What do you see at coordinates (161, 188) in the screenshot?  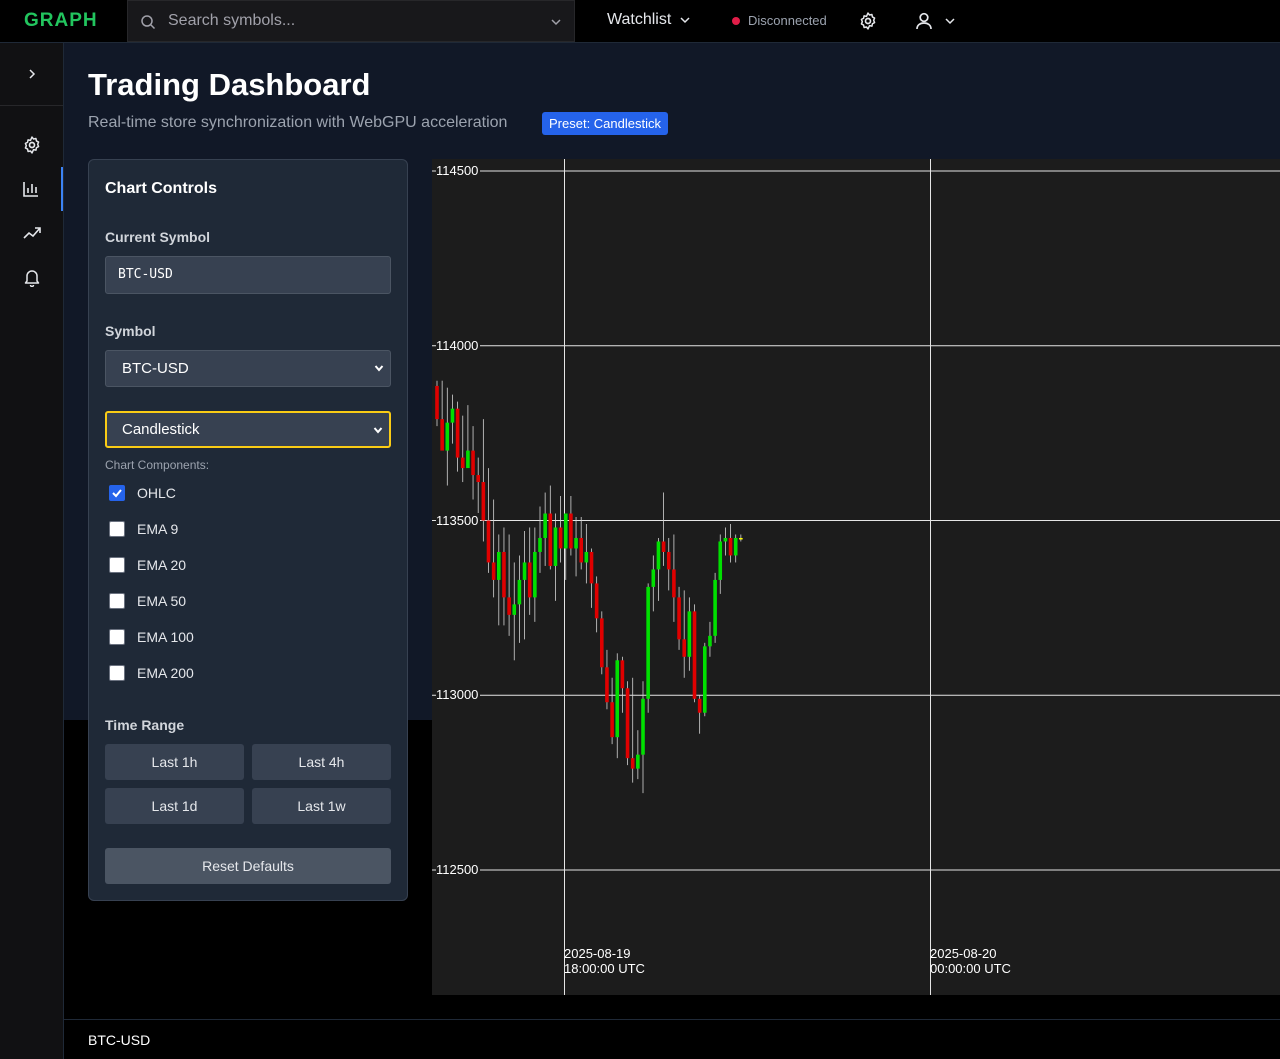 I see `panel-title: Chart Controls` at bounding box center [161, 188].